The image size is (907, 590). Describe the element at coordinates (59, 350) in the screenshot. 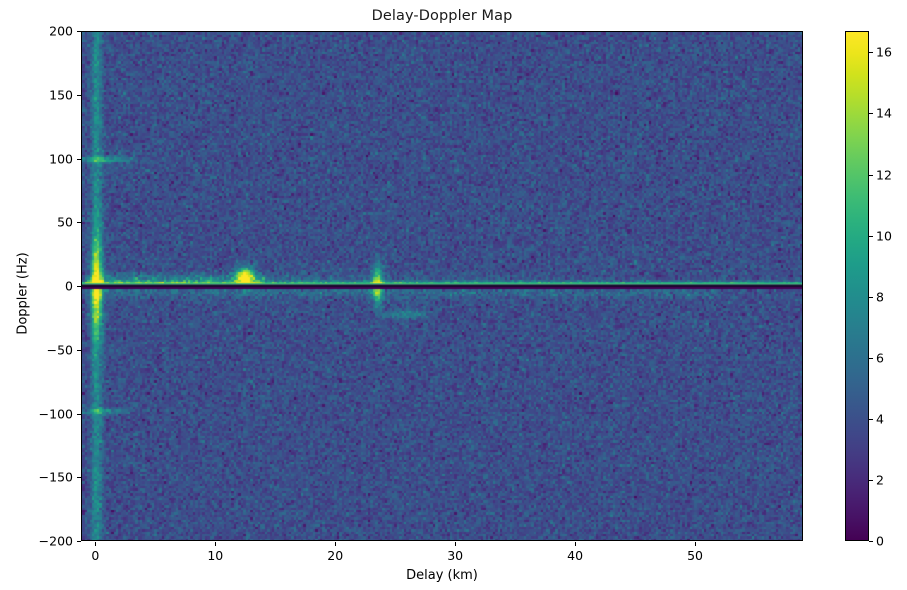

I see `y-tick-label: −50` at that location.